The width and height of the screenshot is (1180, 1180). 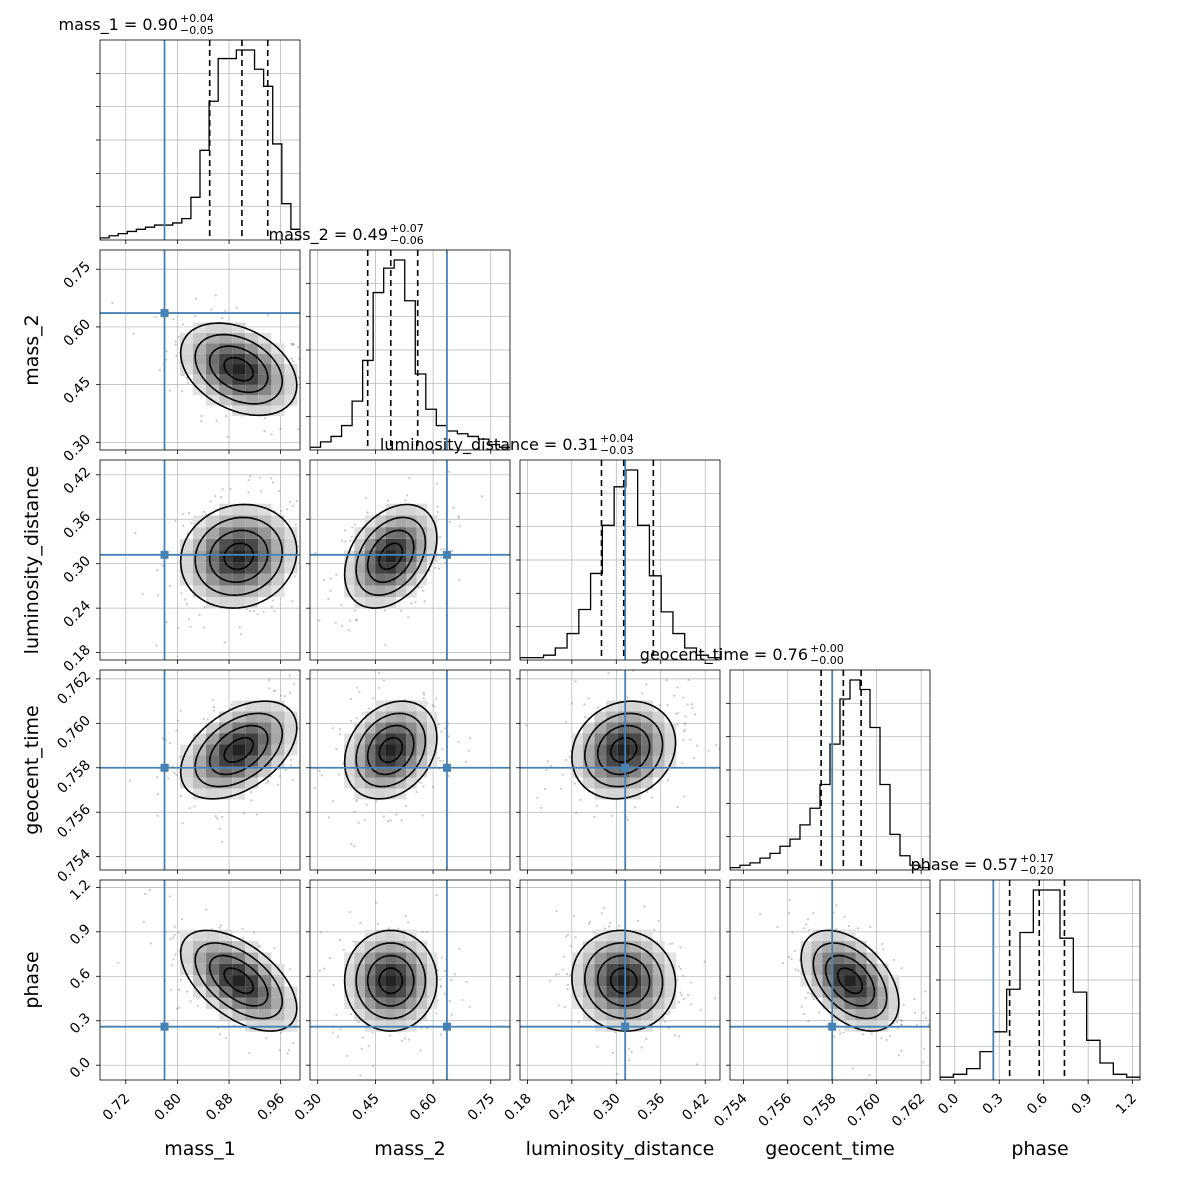 What do you see at coordinates (724, 655) in the screenshot?
I see `panel-title-main: geocent_time = 0.76` at bounding box center [724, 655].